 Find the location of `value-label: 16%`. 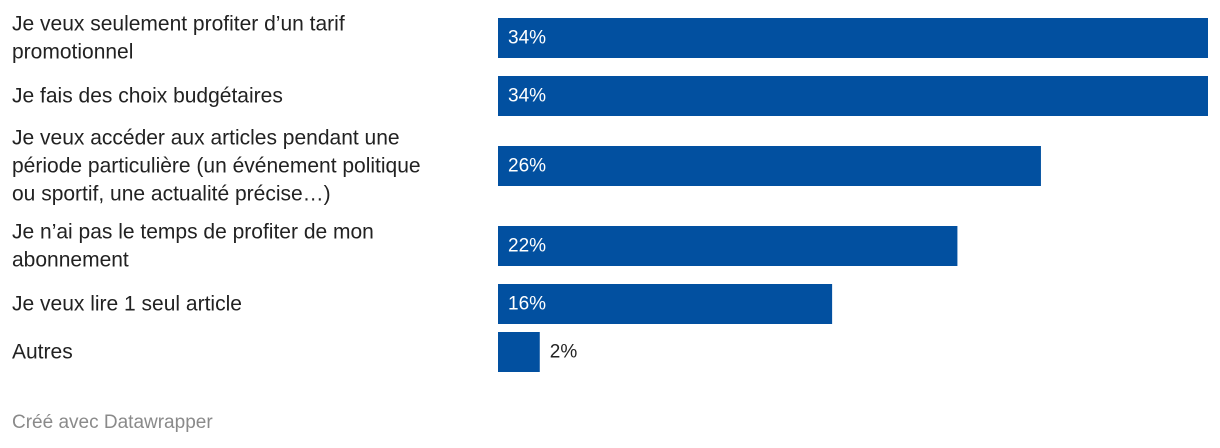

value-label: 16% is located at coordinates (527, 304).